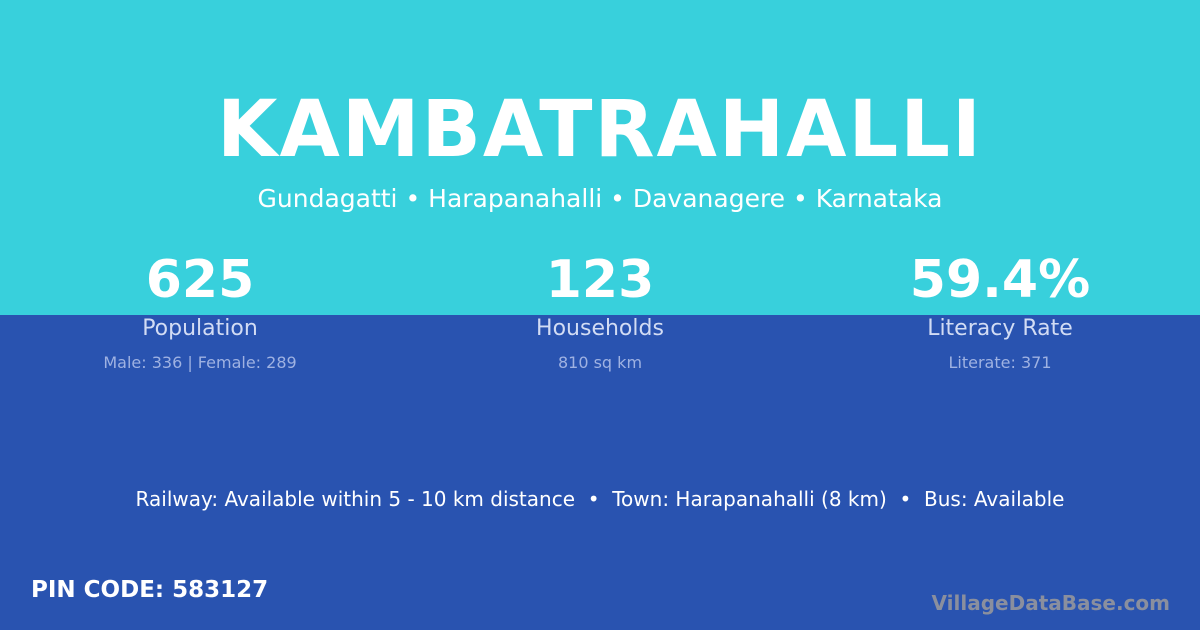  Describe the element at coordinates (600, 328) in the screenshot. I see `stat-label: Households` at that location.